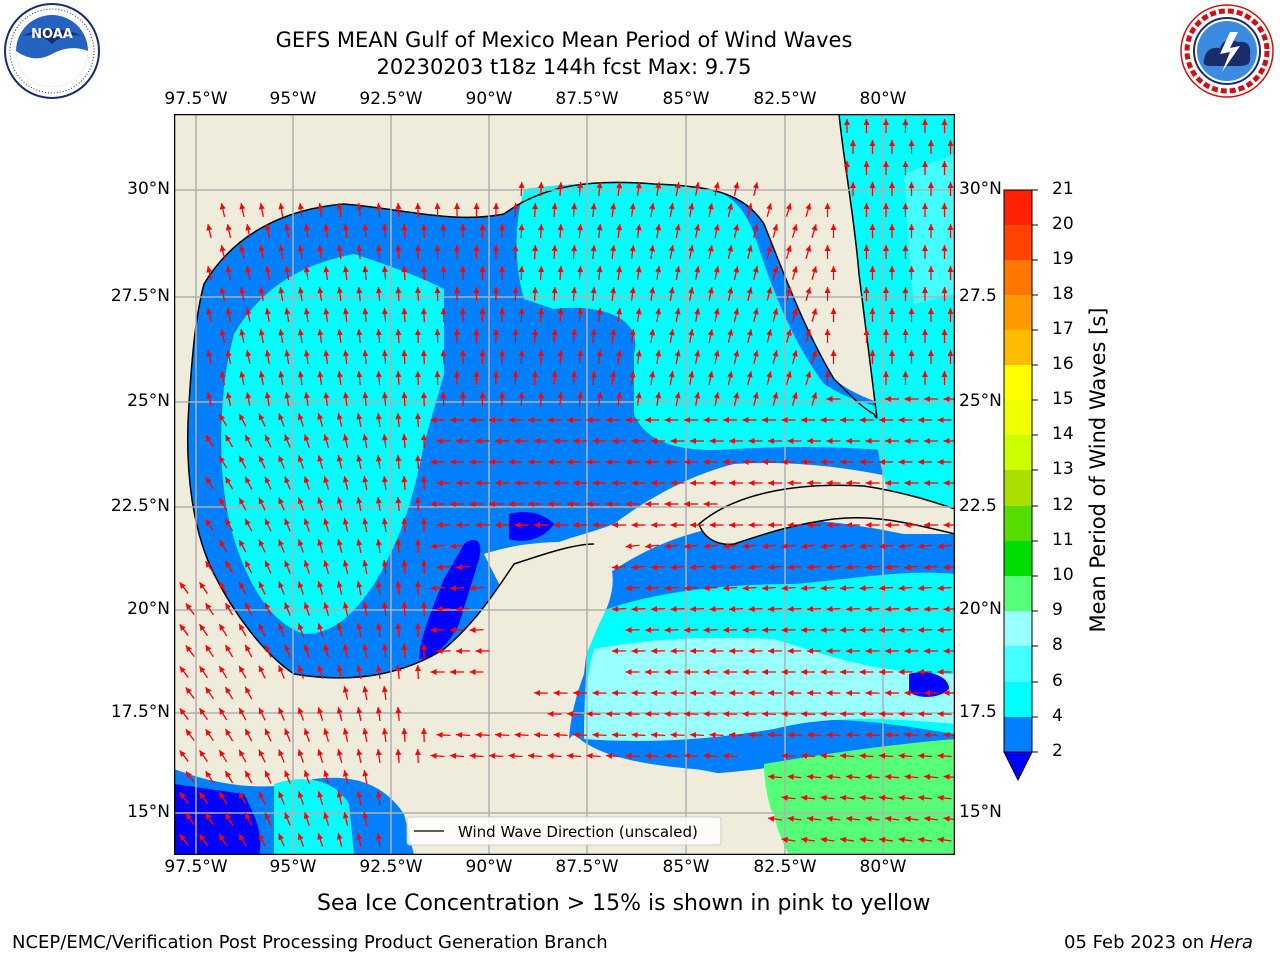 The width and height of the screenshot is (1280, 960). I want to click on caribbean-green, so click(859, 797).